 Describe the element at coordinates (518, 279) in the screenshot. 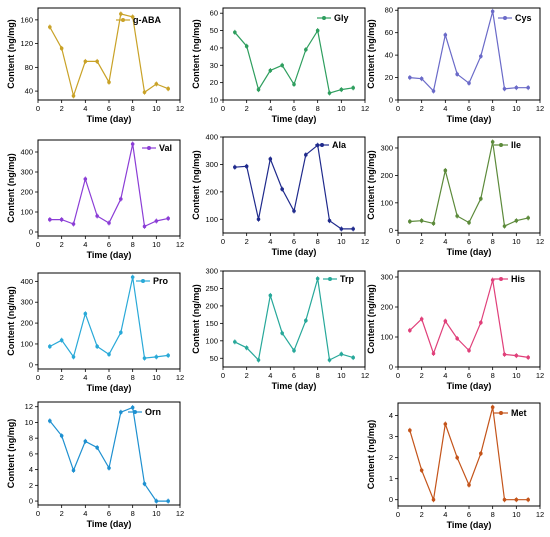

I see `legend-label: His` at that location.